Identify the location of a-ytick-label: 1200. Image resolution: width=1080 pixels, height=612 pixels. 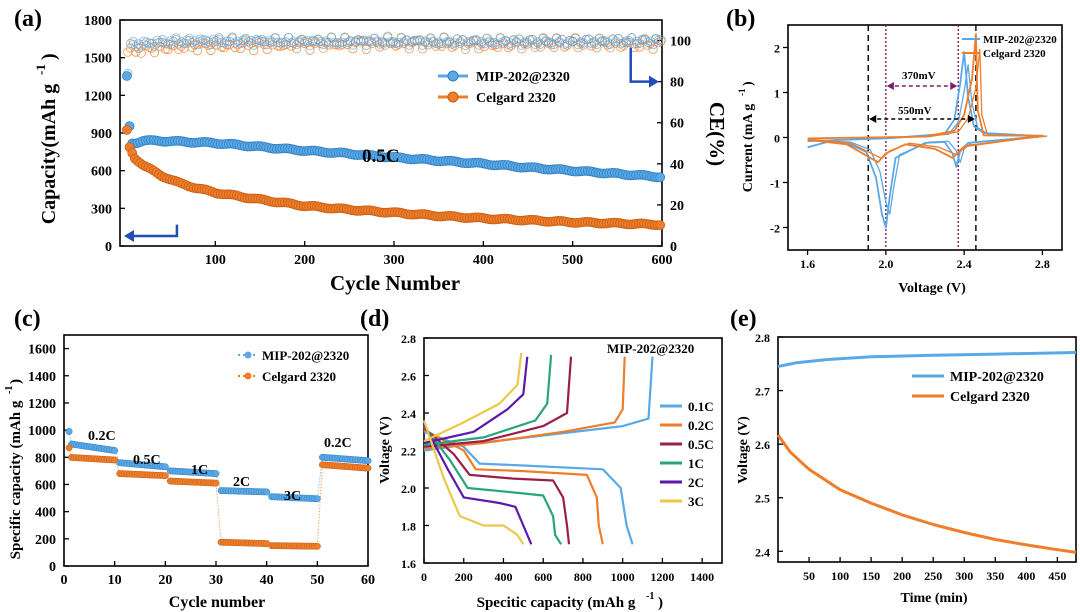
(98, 96).